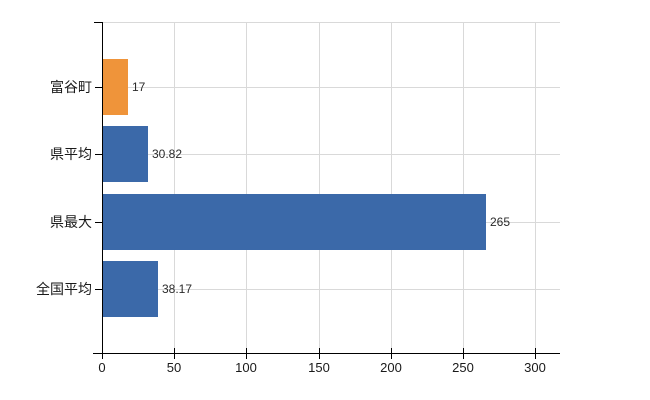  Describe the element at coordinates (174, 367) in the screenshot. I see `x-axis-tick-label: 50` at that location.